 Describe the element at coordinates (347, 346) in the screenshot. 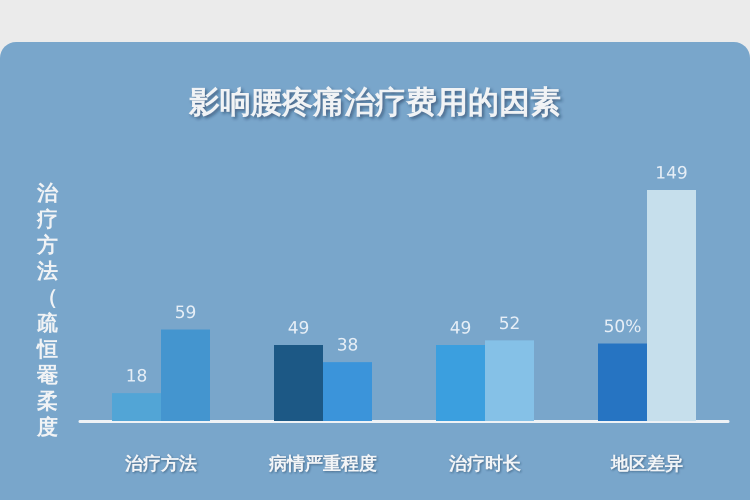

I see `data-label: 38` at that location.